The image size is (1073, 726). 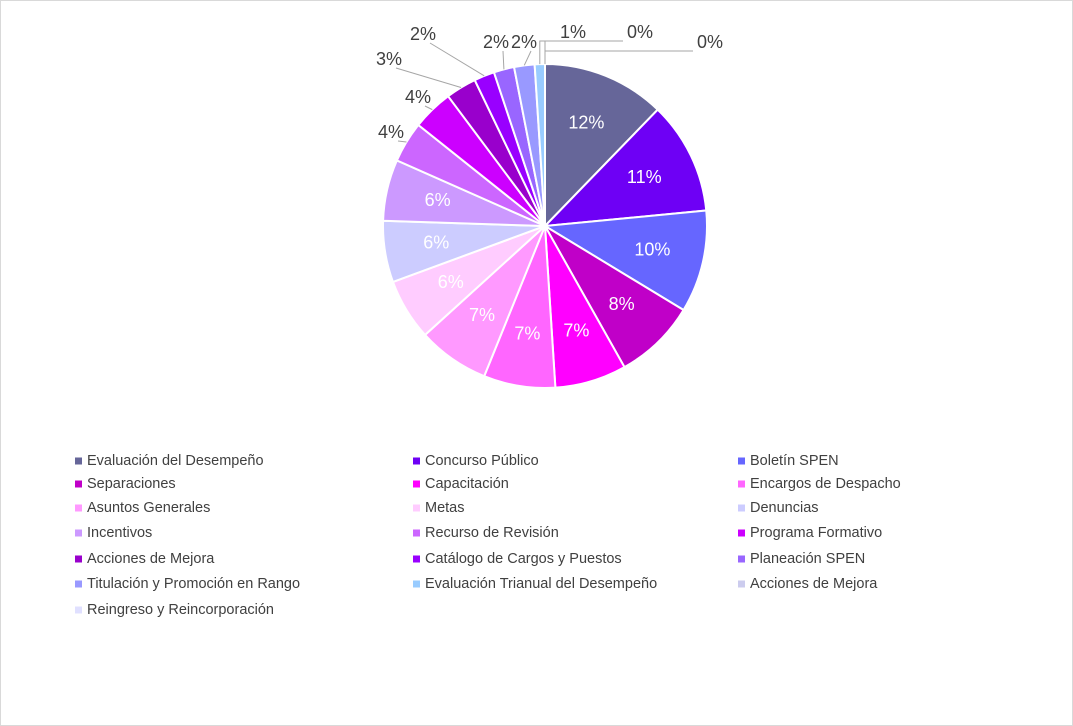 I want to click on legend-label: Catálogo de Cargos y Puestos, so click(x=523, y=559).